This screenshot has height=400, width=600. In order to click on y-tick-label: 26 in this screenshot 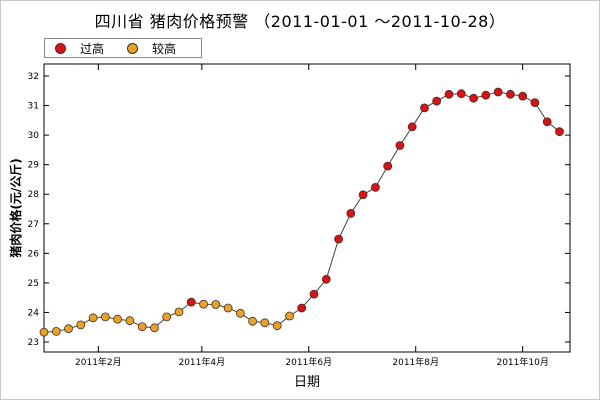, I will do `click(34, 254)`.